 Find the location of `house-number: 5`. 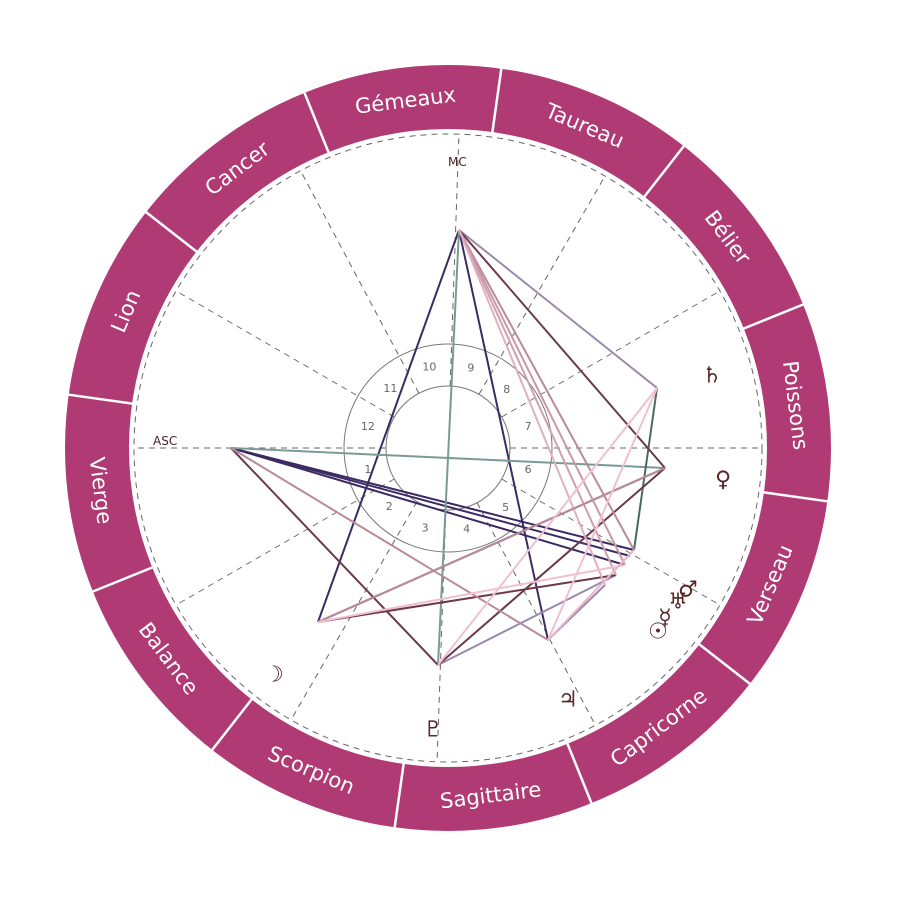

house-number: 5 is located at coordinates (505, 507).